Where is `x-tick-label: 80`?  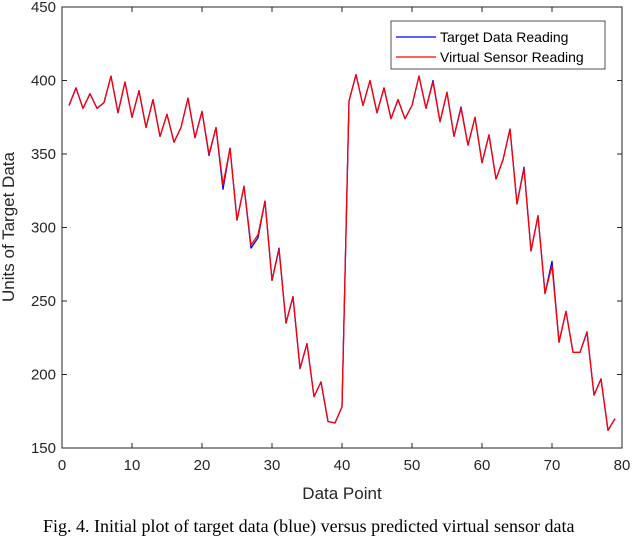
x-tick-label: 80 is located at coordinates (622, 465).